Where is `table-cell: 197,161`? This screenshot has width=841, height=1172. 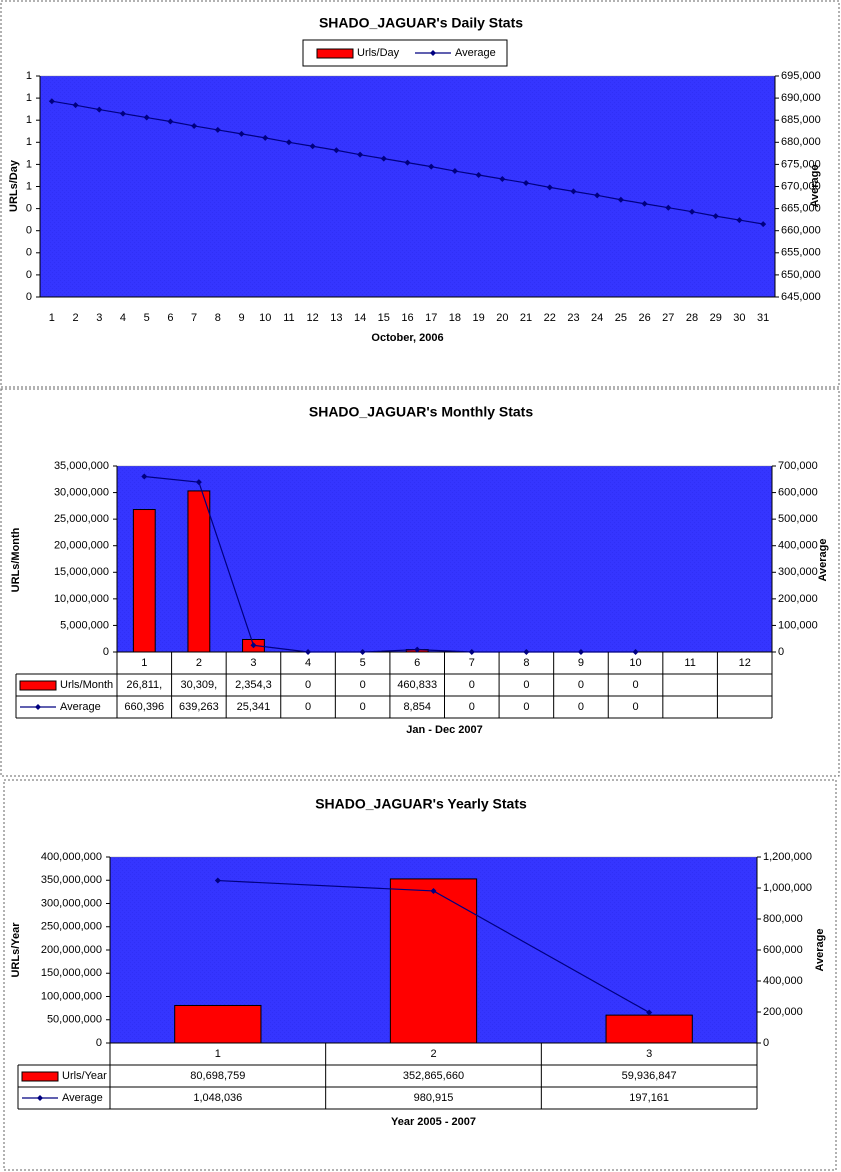
table-cell: 197,161 is located at coordinates (649, 1098).